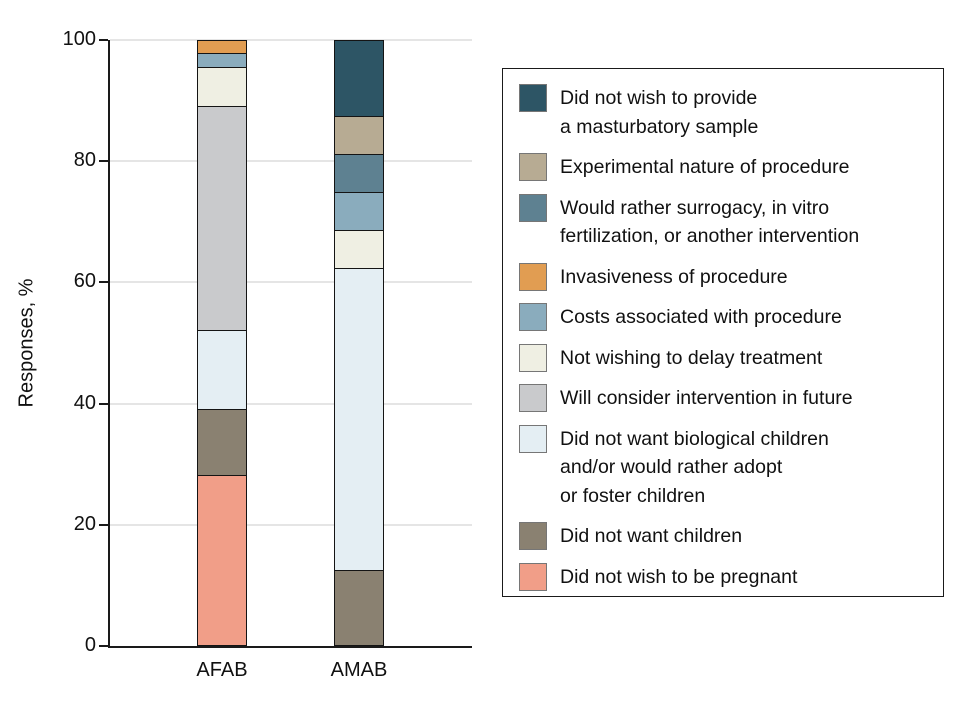 This screenshot has width=957, height=711. What do you see at coordinates (79, 39) in the screenshot?
I see `y-tick-label: 100` at bounding box center [79, 39].